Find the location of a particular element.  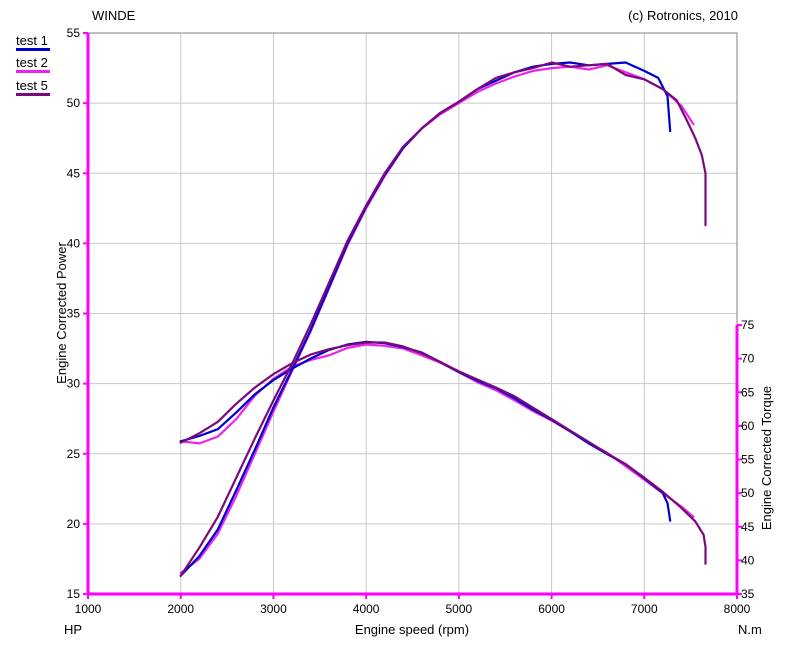

y-tick-label: 20 is located at coordinates (74, 524).